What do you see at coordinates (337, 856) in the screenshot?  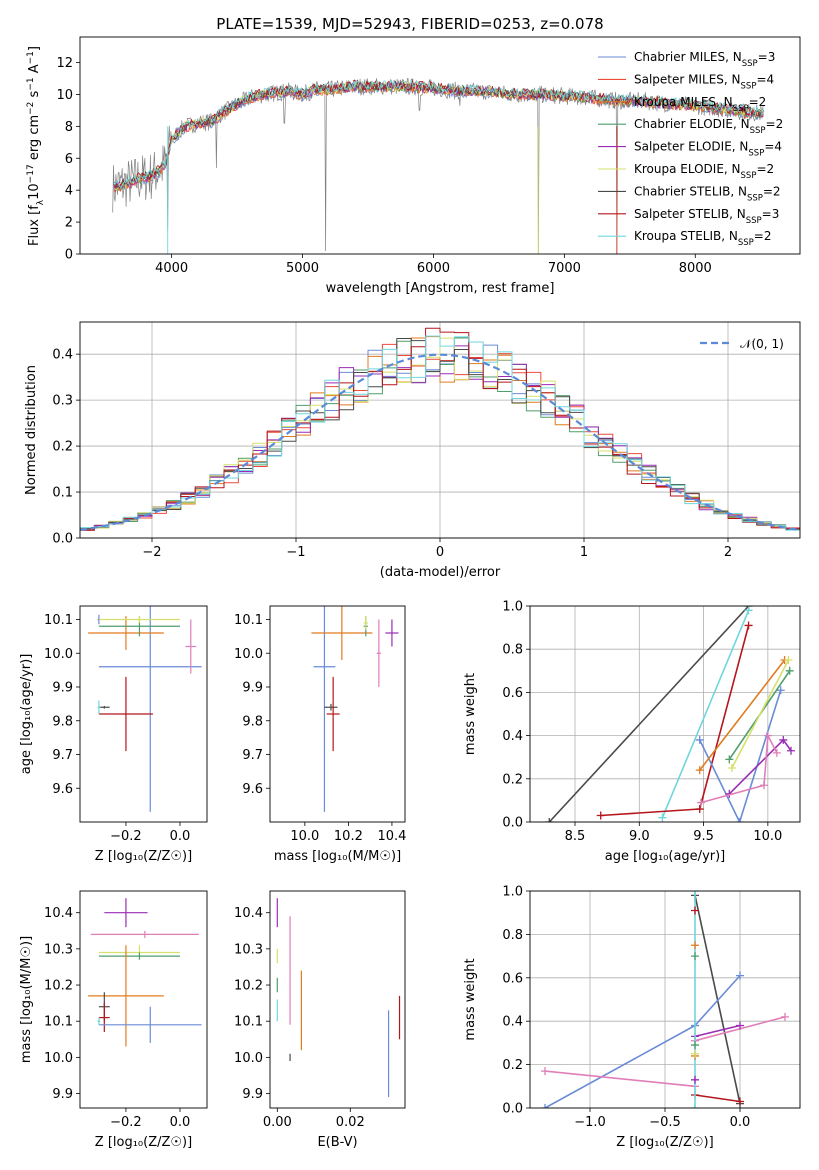 I see `x-axis-label: mass [log₁₀(M/M☉)]` at bounding box center [337, 856].